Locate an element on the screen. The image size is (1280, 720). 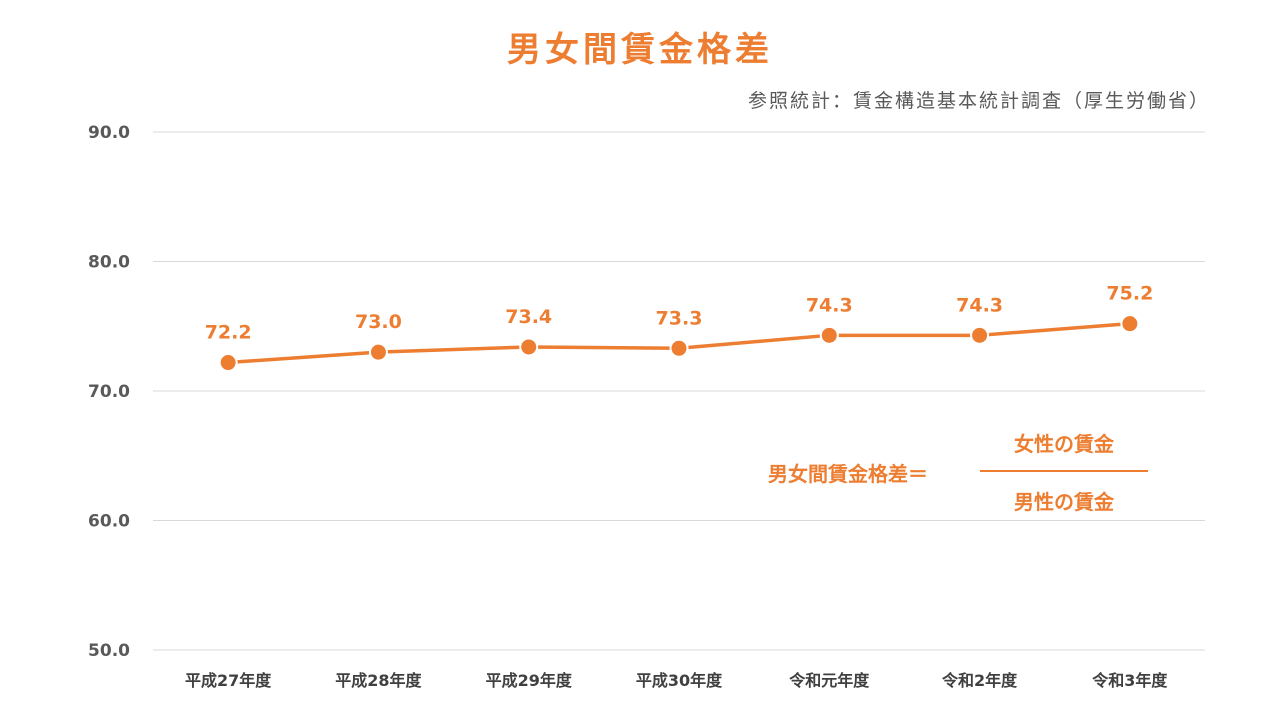
formula-numerator: 女性の賃金 is located at coordinates (1064, 444).